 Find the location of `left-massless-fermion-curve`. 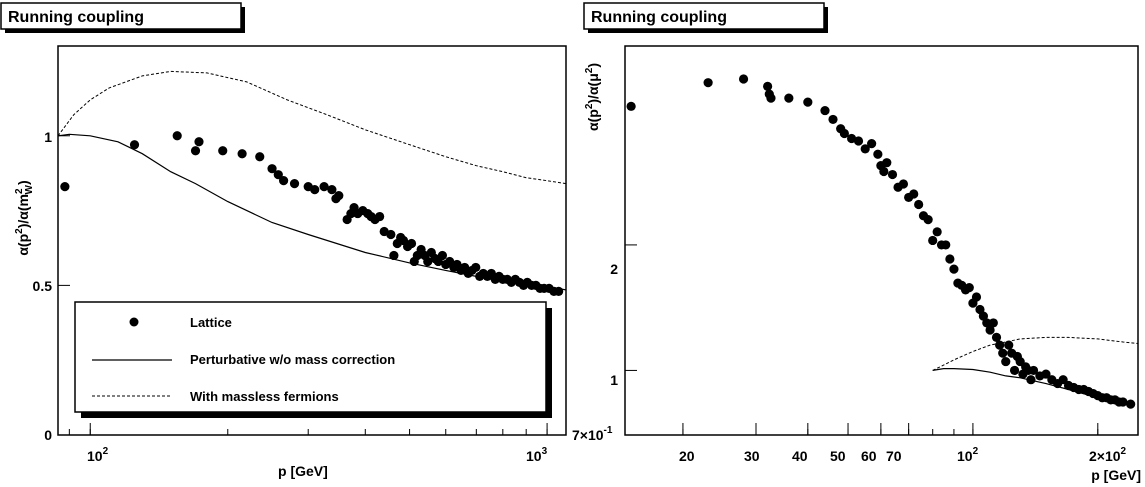

left-massless-fermion-curve is located at coordinates (312, 127).